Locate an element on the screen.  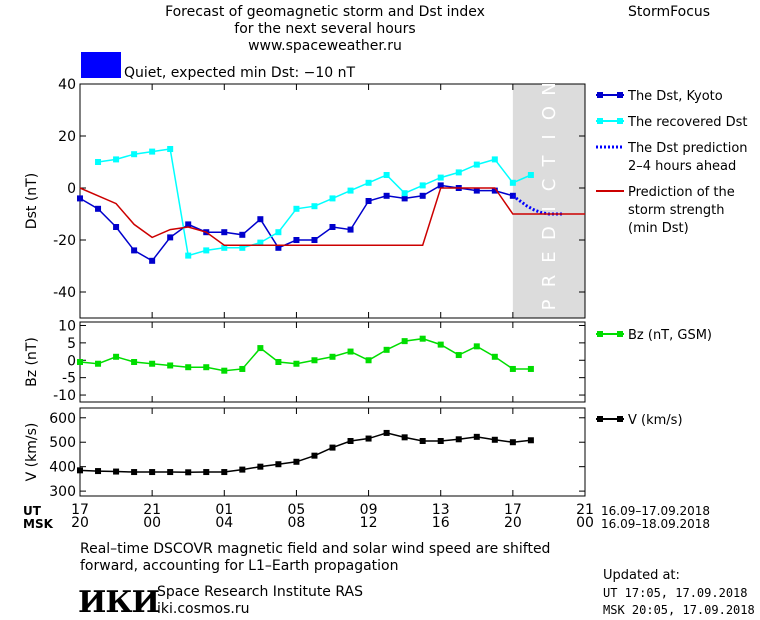
bz-ytick-label: 5 is located at coordinates (71, 344).